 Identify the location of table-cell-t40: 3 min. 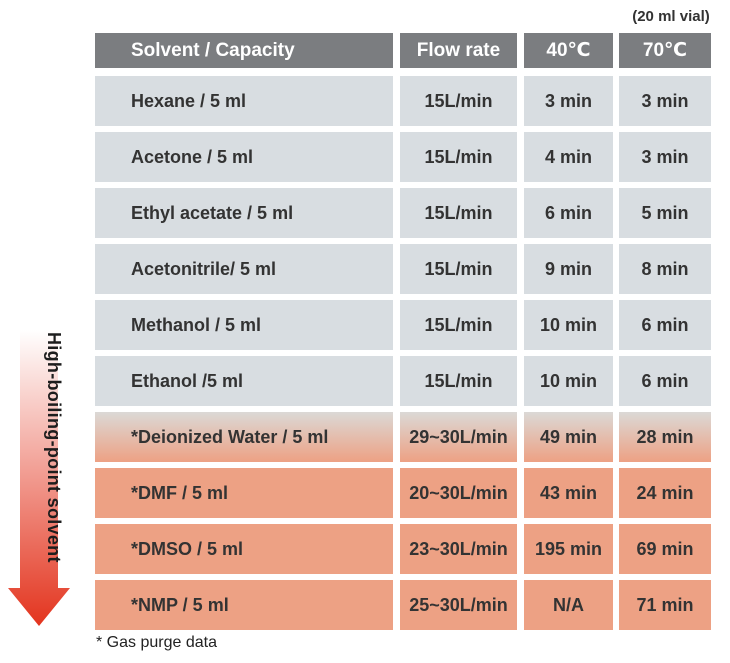
(568, 101).